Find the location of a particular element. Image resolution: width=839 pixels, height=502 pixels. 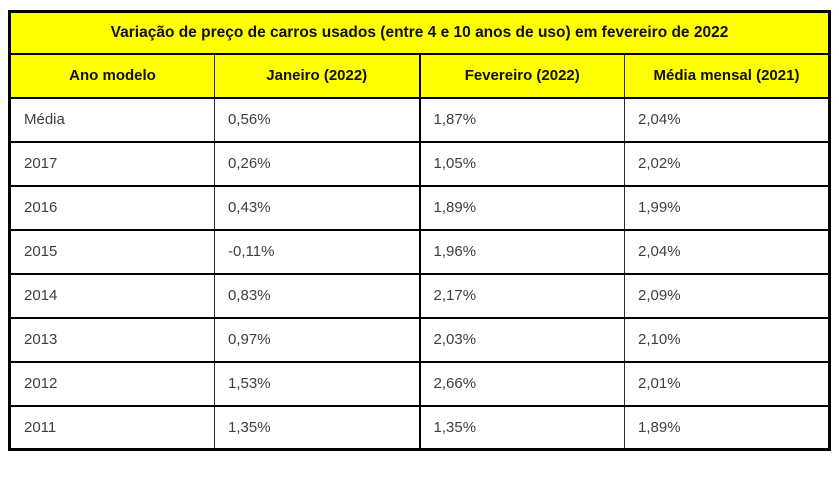

row-label: 2012 is located at coordinates (112, 383).